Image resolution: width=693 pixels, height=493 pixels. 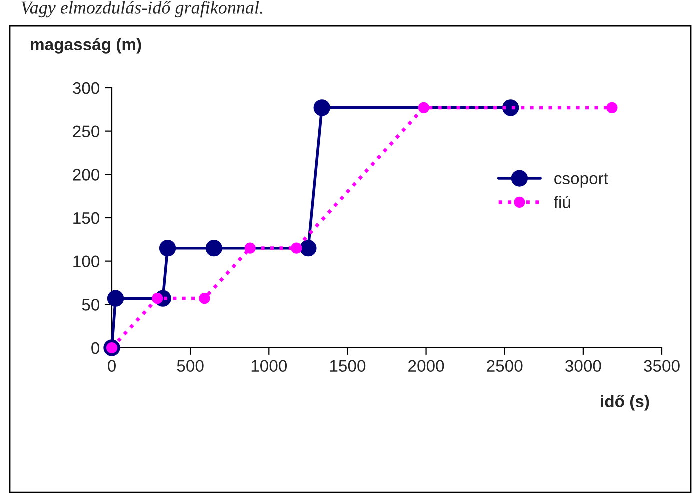 I want to click on x-axis-title: idő (s), so click(x=625, y=403).